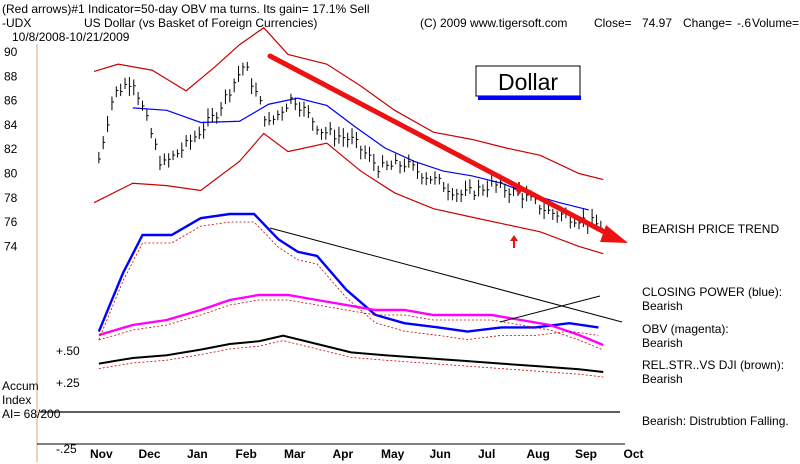 Image resolution: width=800 pixels, height=464 pixels. Describe the element at coordinates (11, 222) in the screenshot. I see `price-tick-76: 76` at that location.